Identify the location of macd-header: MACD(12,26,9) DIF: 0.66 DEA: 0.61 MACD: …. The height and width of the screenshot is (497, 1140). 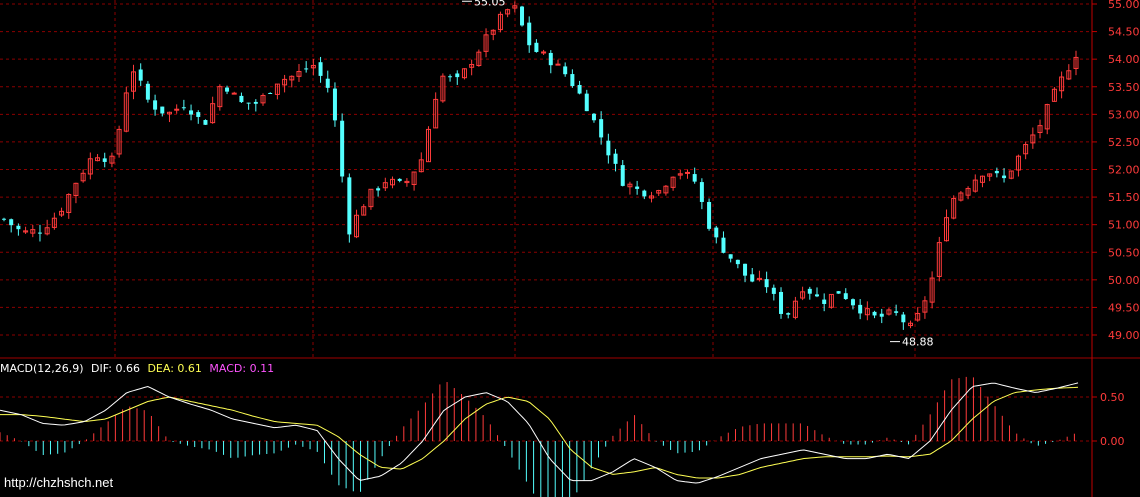
(137, 369).